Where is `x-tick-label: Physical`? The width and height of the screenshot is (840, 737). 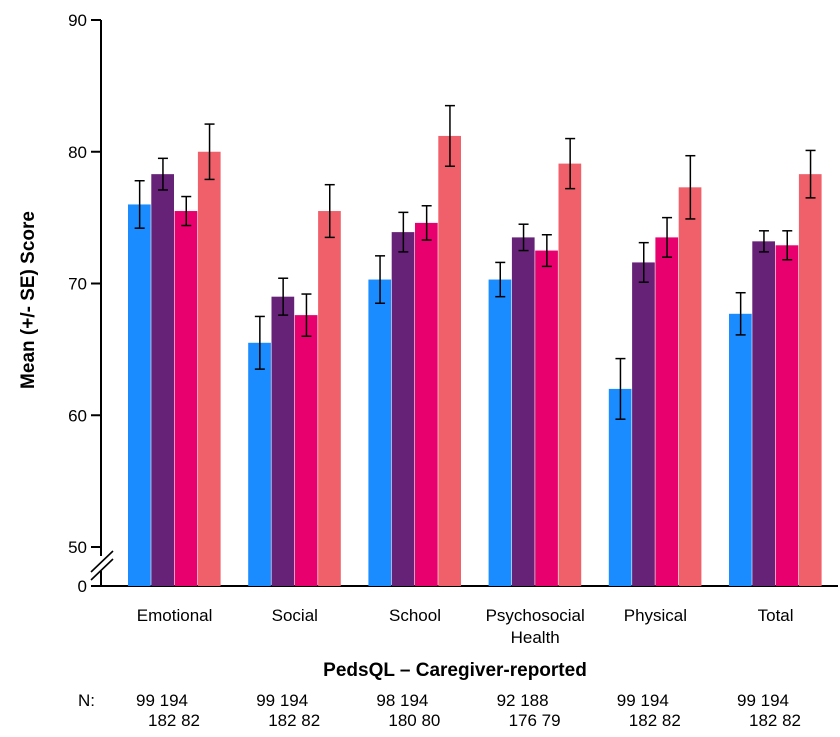 x-tick-label: Physical is located at coordinates (655, 615).